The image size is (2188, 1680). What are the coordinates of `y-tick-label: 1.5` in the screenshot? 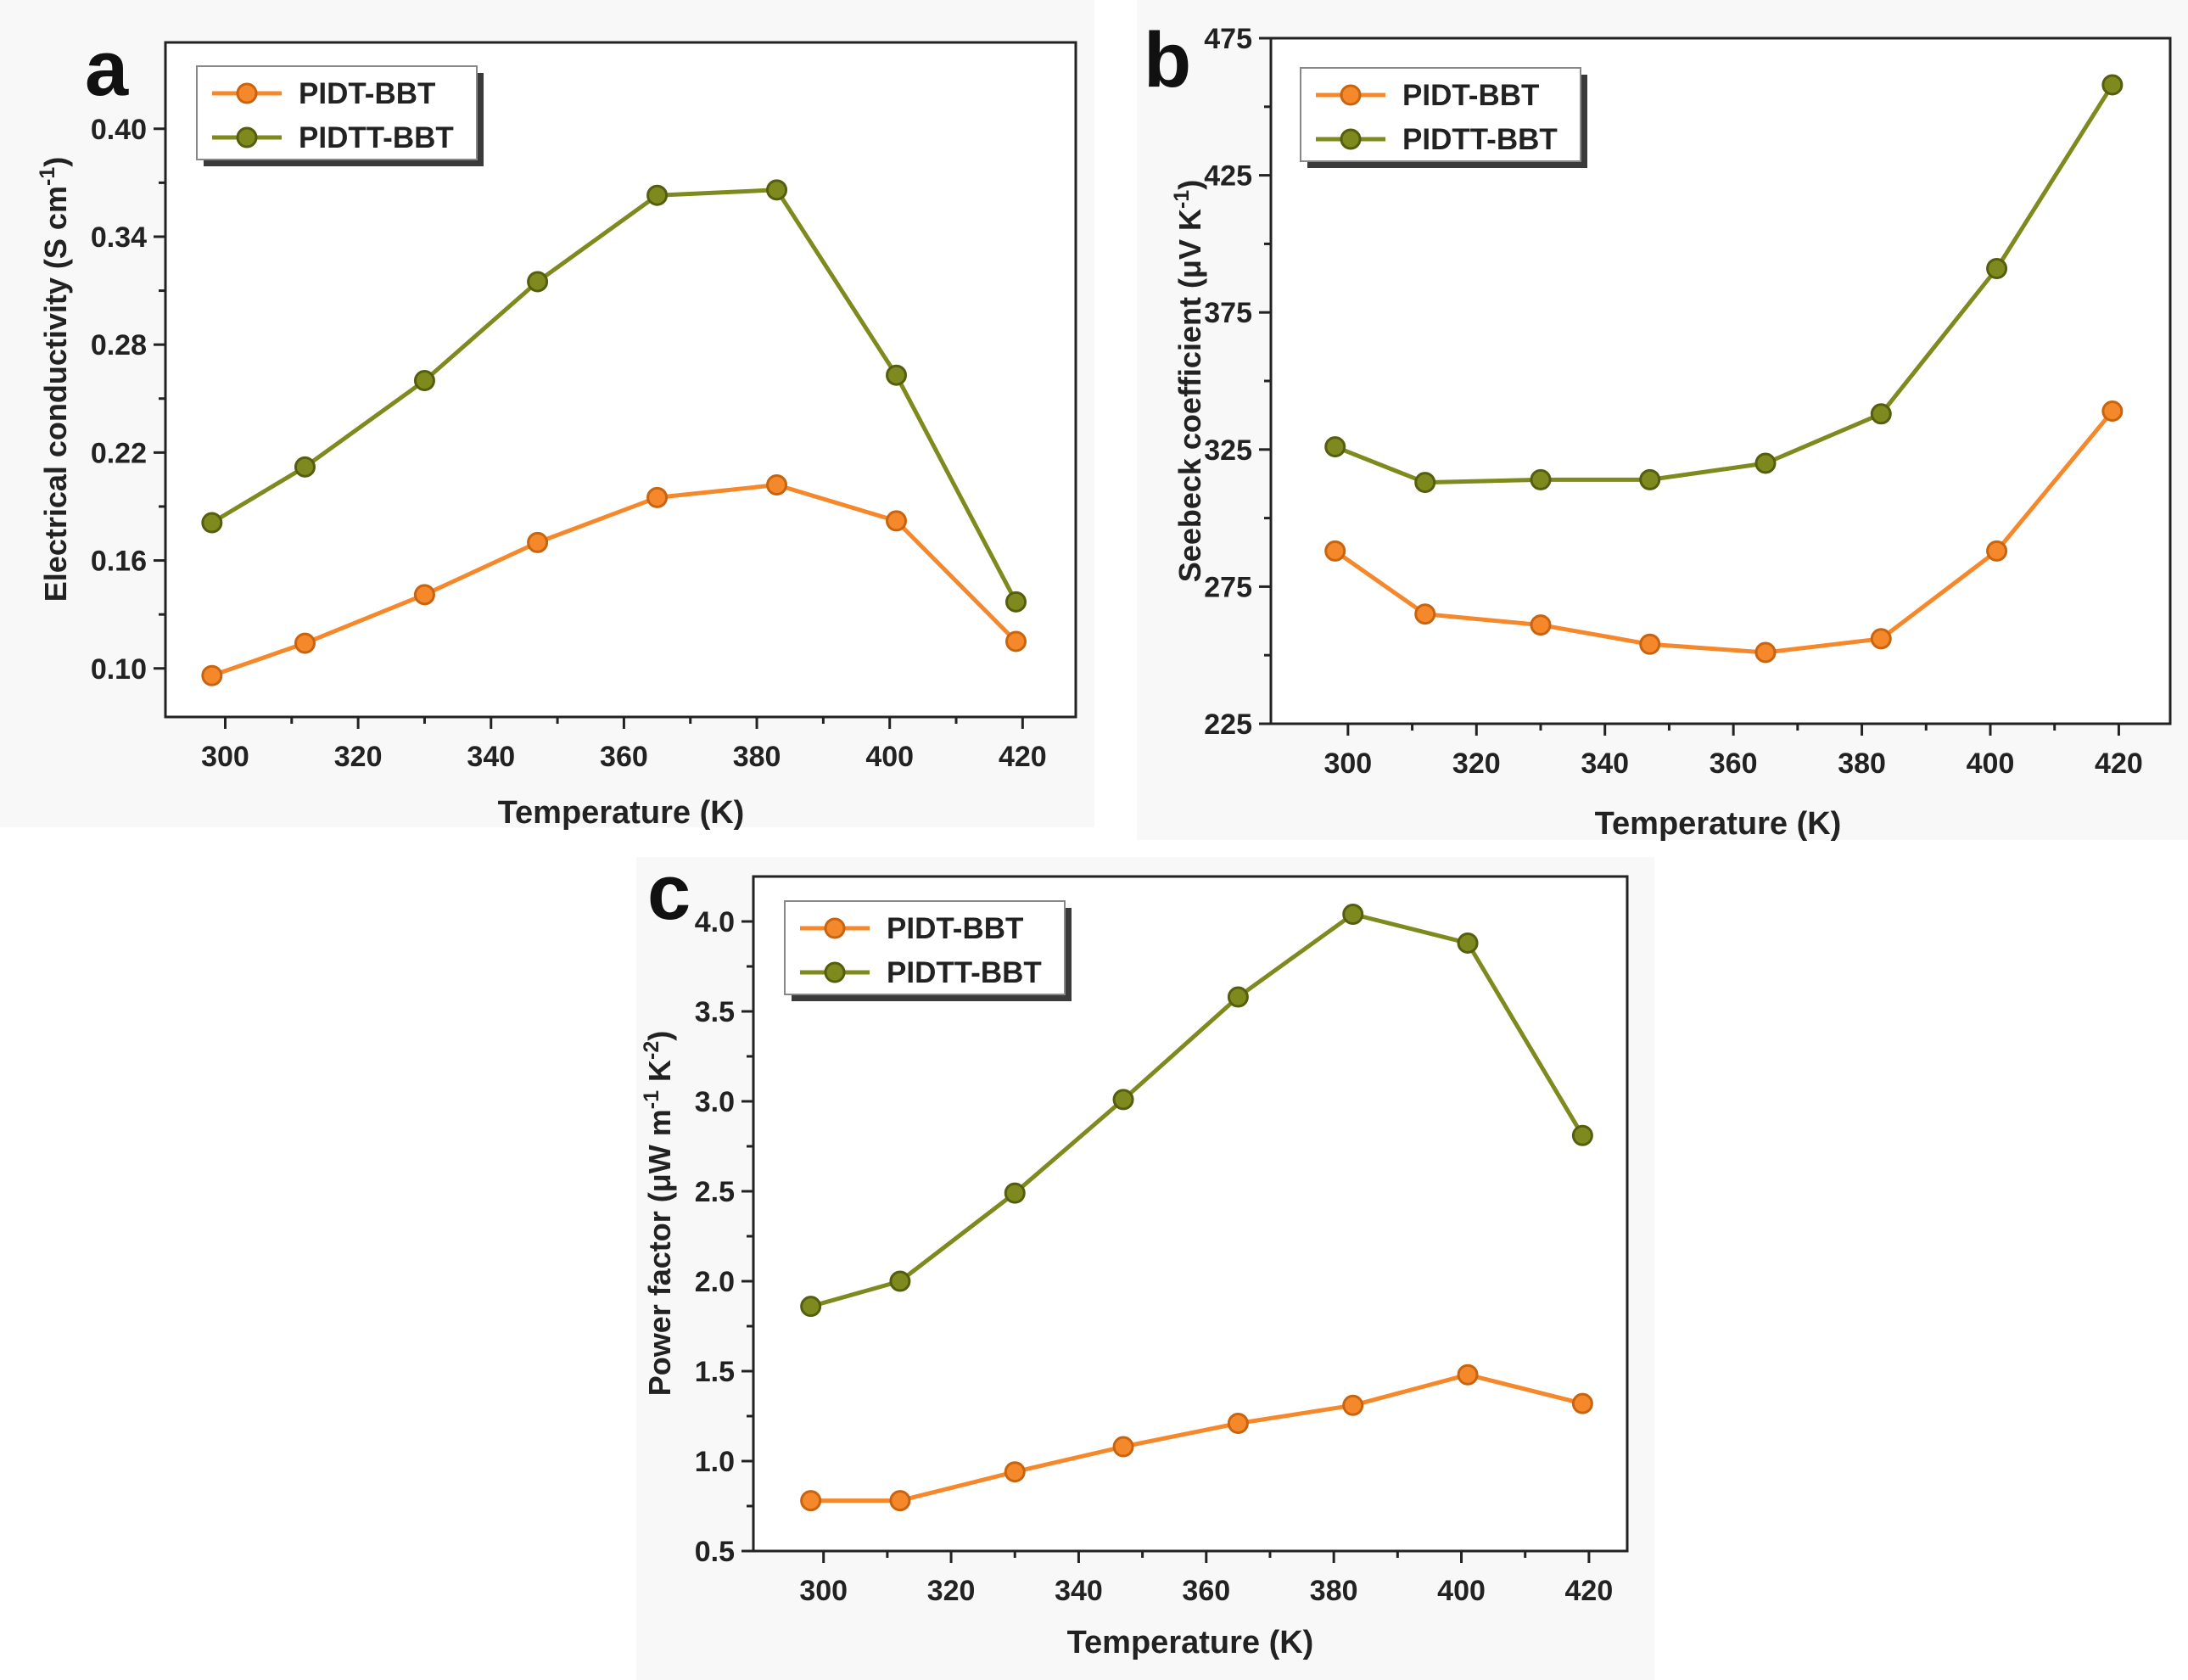 It's located at (715, 1372).